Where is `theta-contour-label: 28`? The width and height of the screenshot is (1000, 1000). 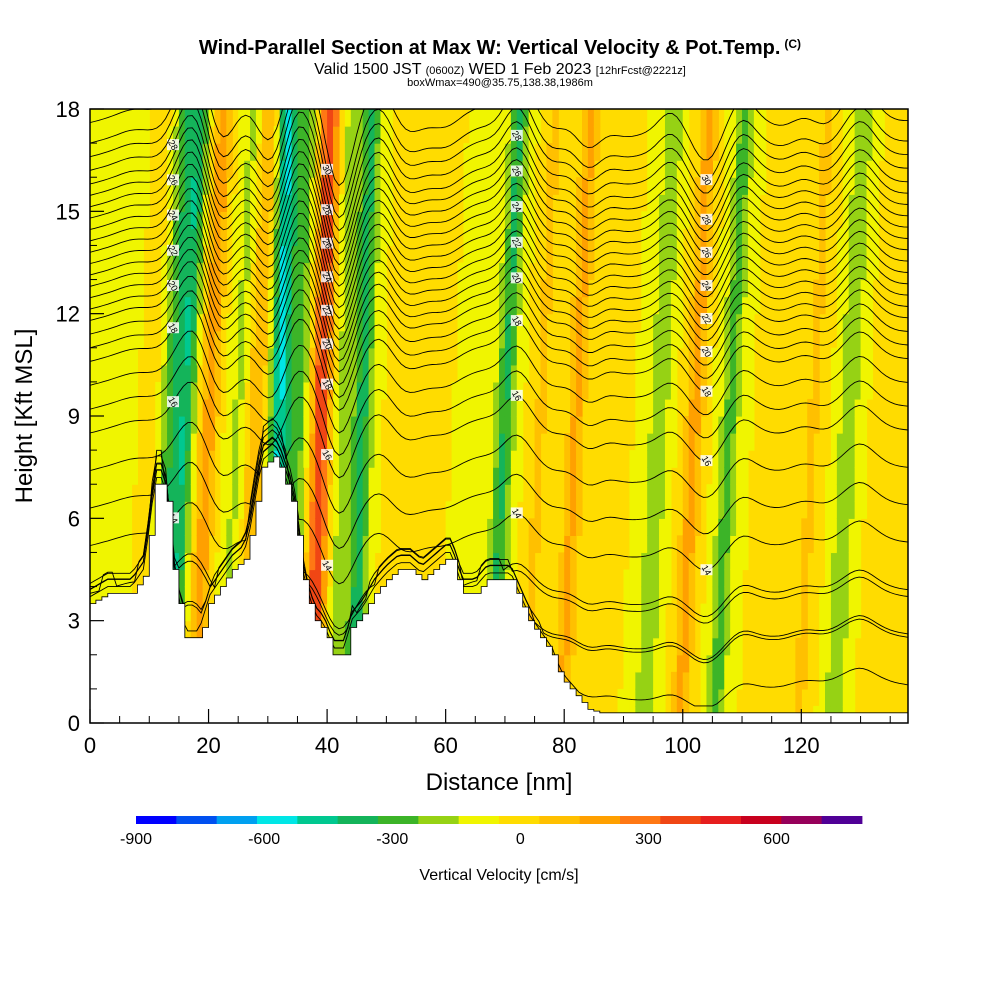
theta-contour-label: 28 is located at coordinates (707, 220).